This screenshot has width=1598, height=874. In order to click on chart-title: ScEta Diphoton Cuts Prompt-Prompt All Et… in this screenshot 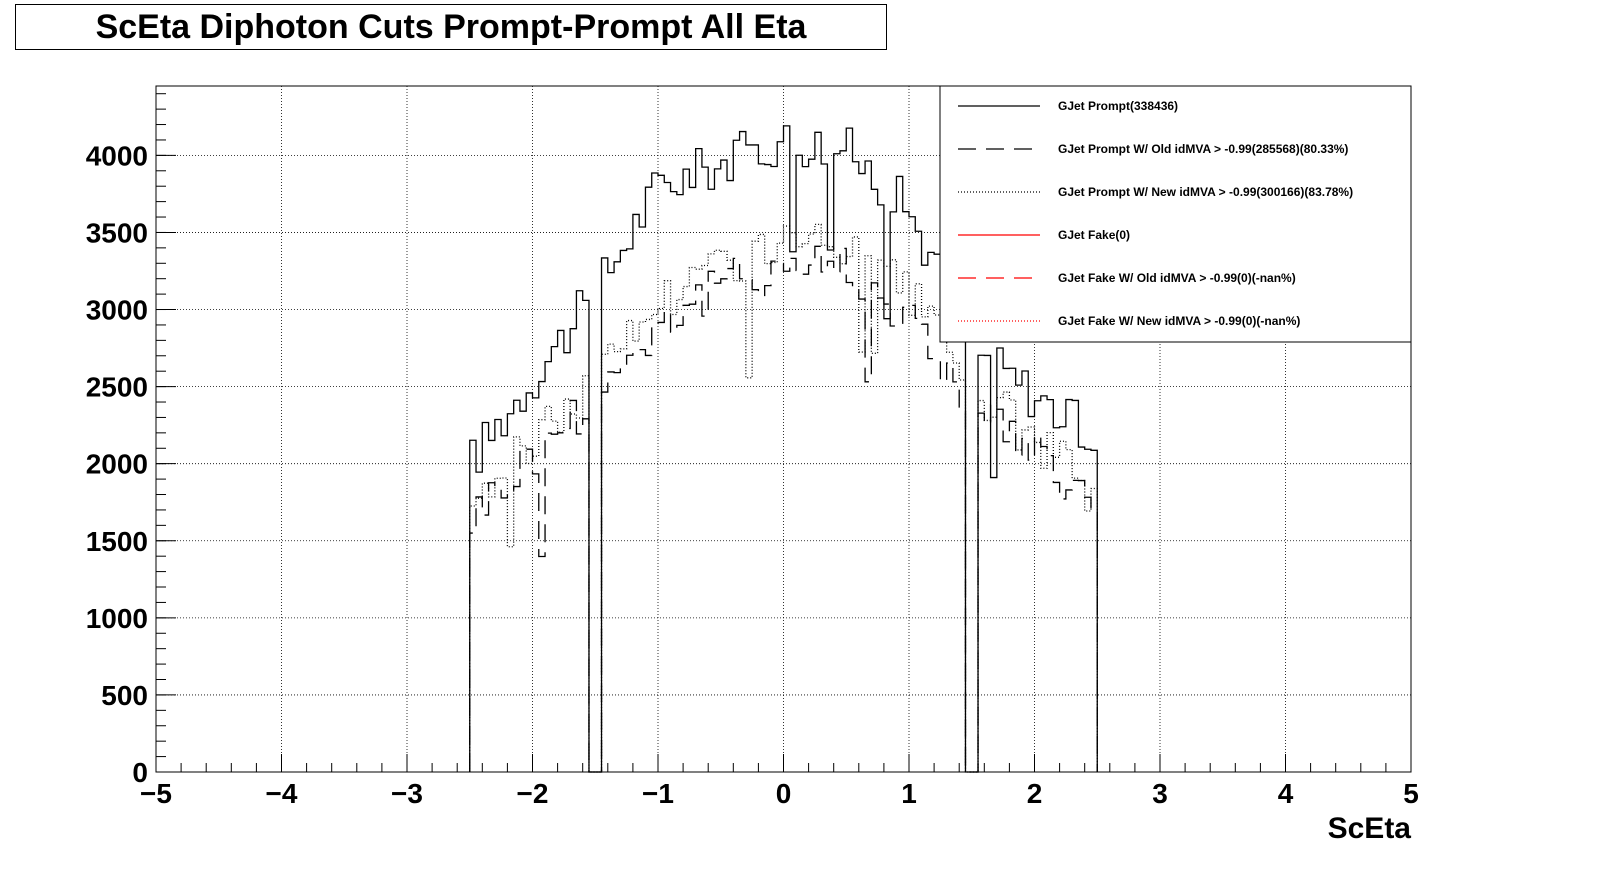, I will do `click(451, 26)`.